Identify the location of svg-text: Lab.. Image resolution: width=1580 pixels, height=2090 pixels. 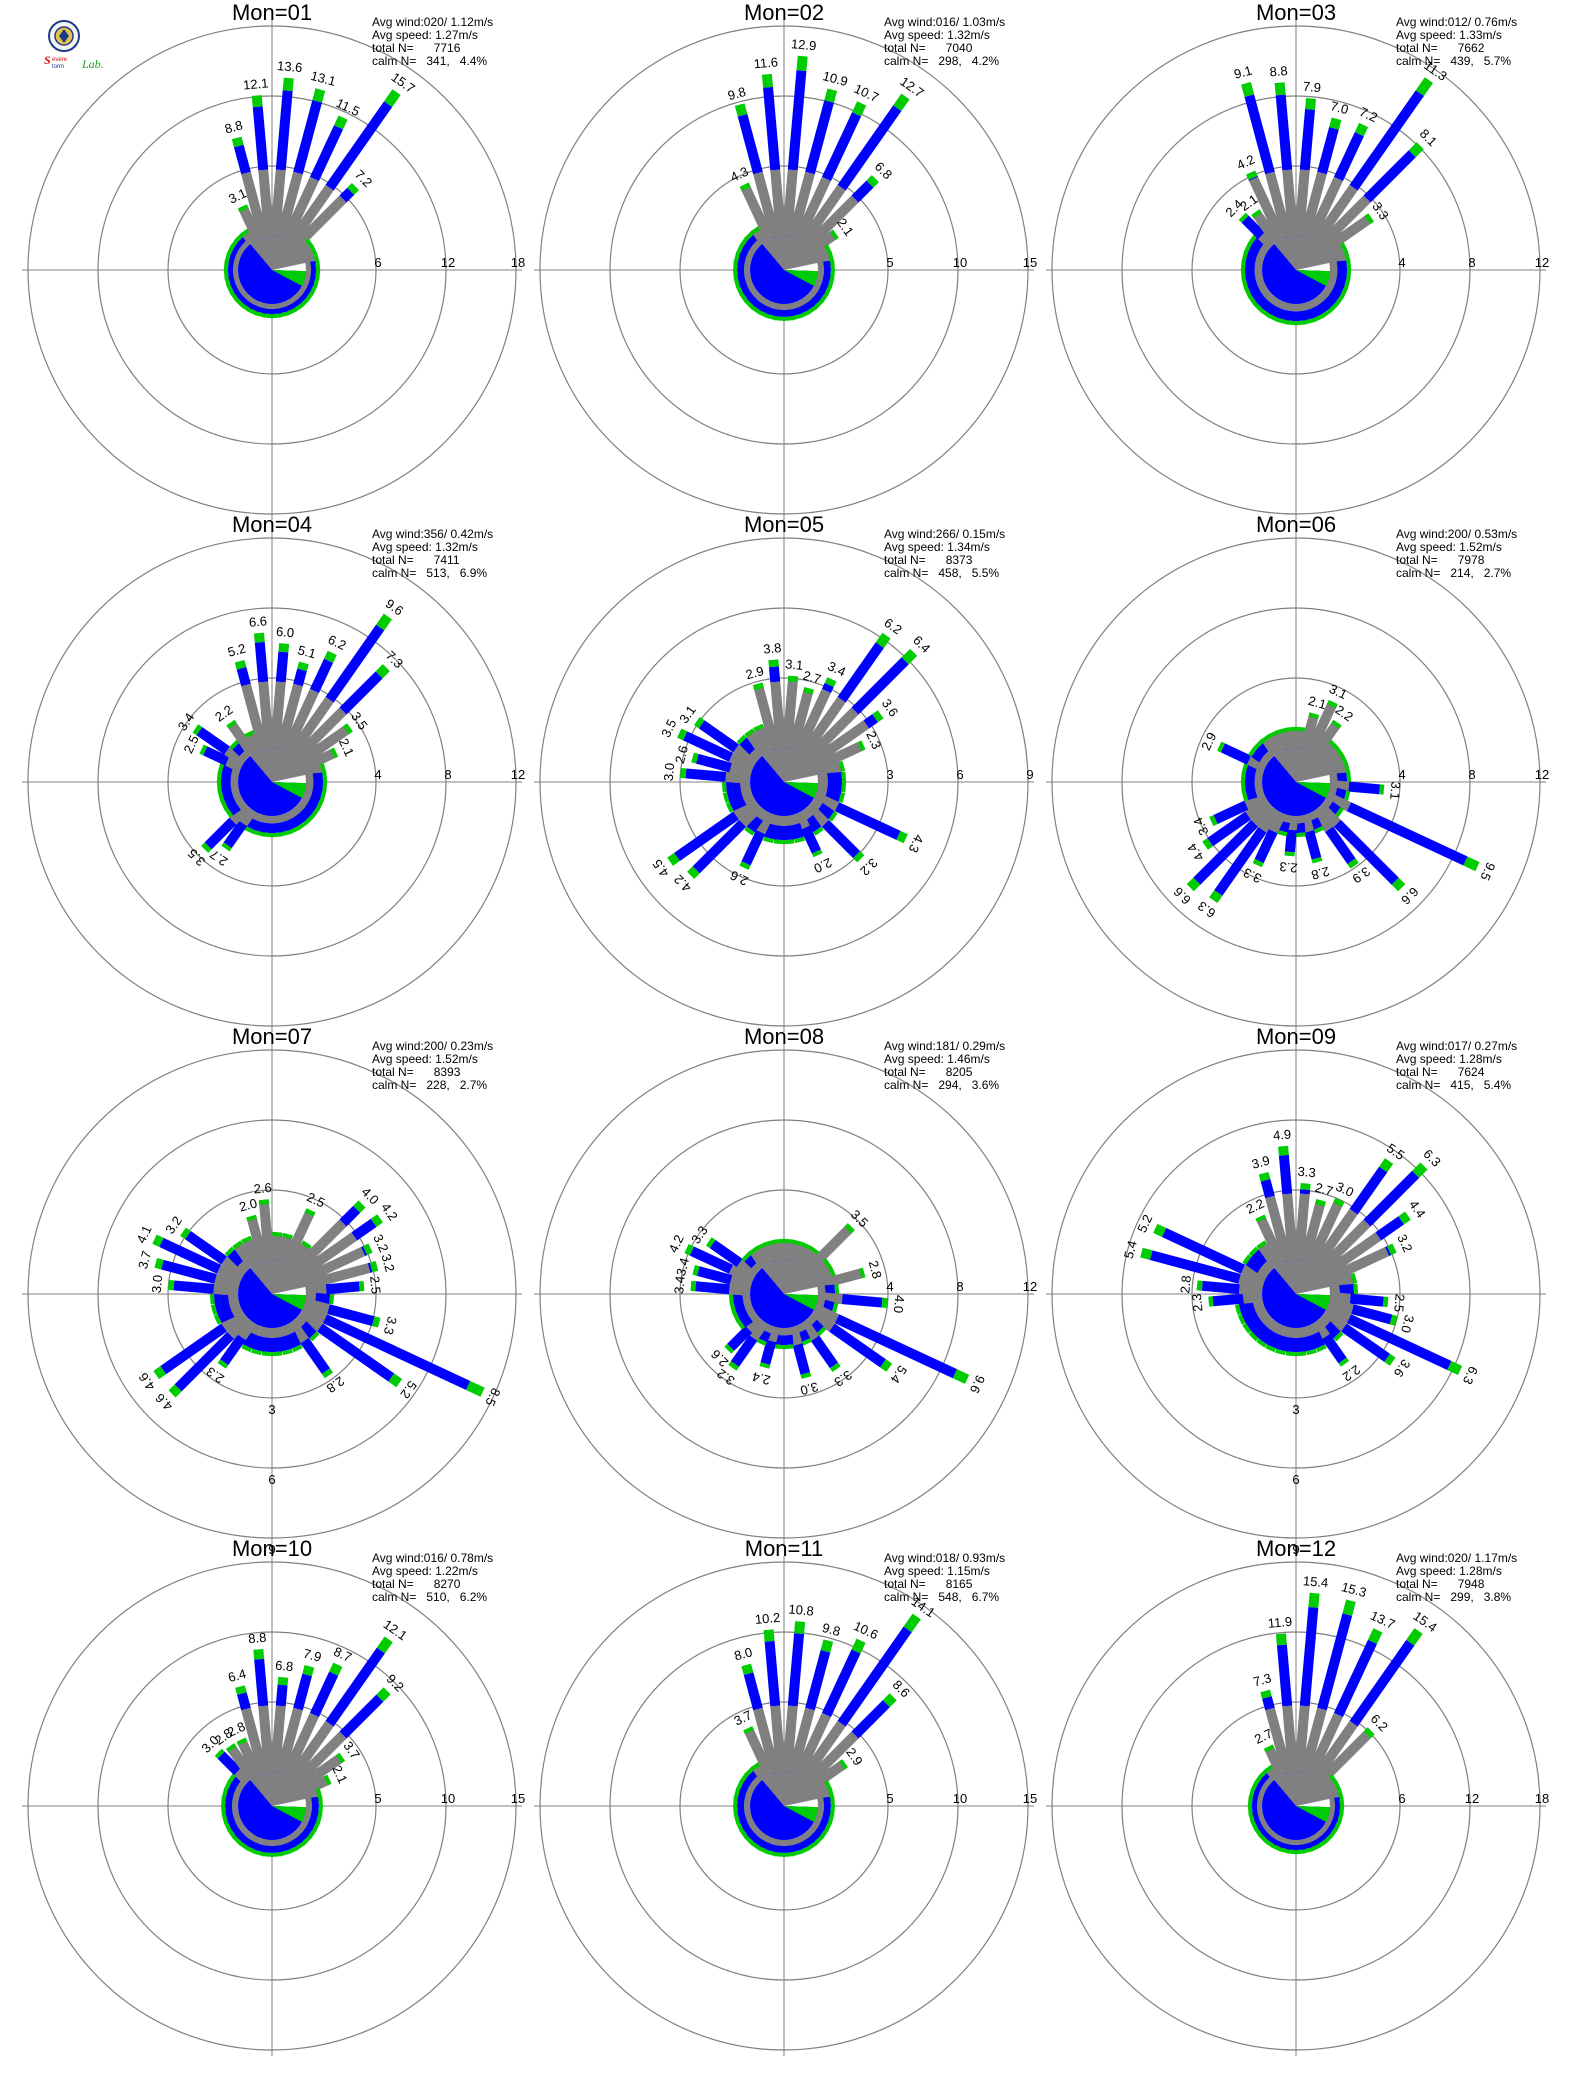
(92, 64).